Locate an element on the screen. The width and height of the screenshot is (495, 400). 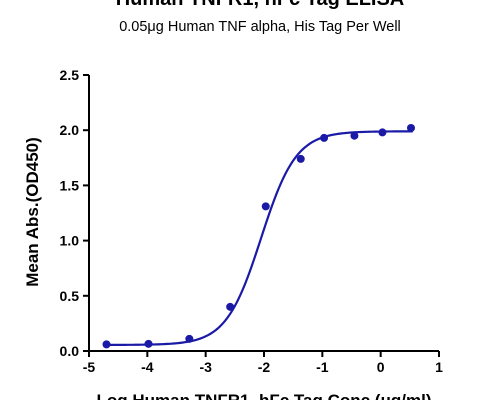
x-tick-label: -4 is located at coordinates (147, 367).